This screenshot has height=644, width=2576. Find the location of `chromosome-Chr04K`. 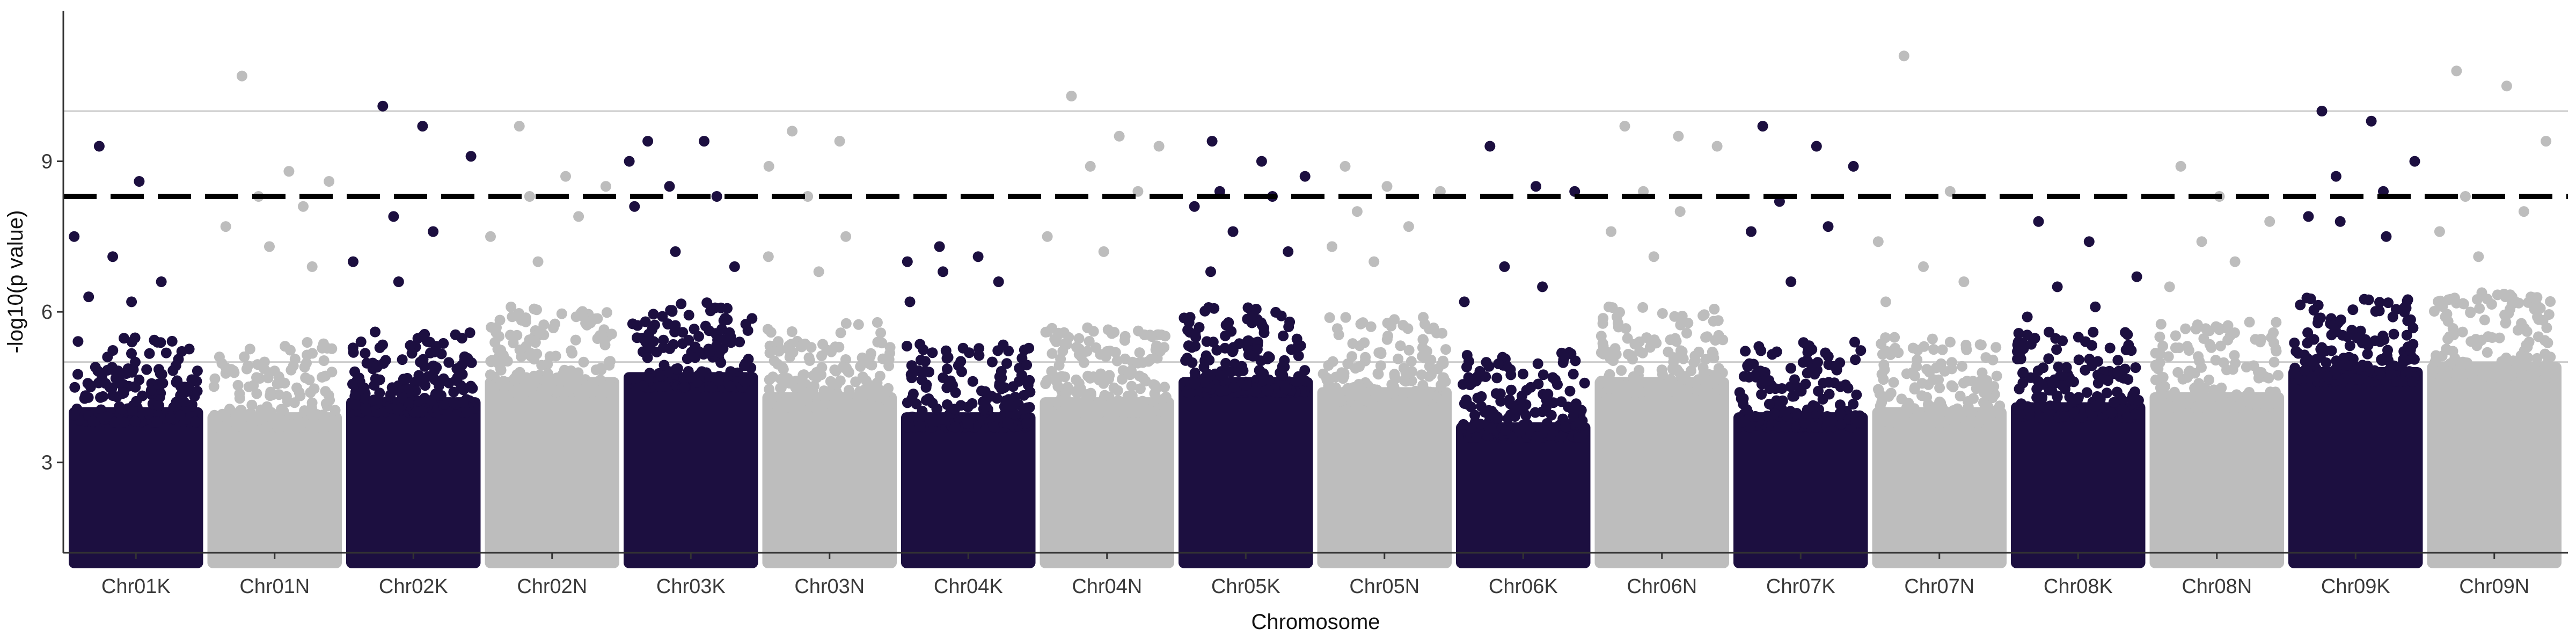

chromosome-Chr04K is located at coordinates (968, 404).